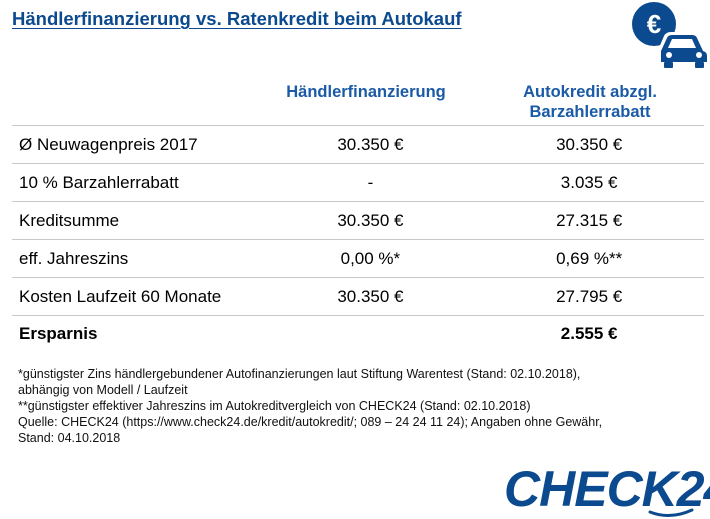 The height and width of the screenshot is (519, 710). Describe the element at coordinates (589, 220) in the screenshot. I see `value-autokredit: 27.315 €` at that location.